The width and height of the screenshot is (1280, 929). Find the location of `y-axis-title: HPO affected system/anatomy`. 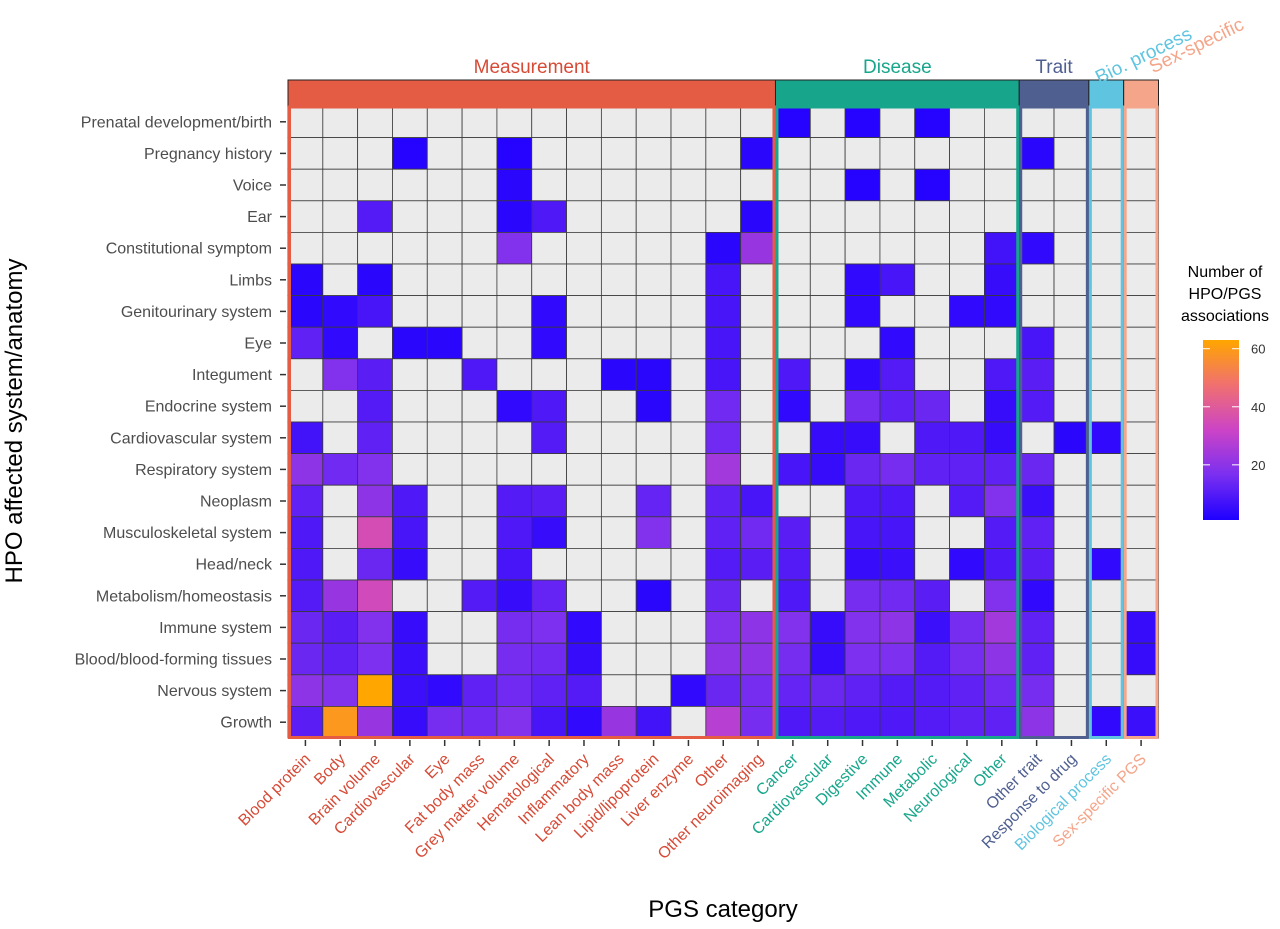

y-axis-title: HPO affected system/anatomy is located at coordinates (14, 420).